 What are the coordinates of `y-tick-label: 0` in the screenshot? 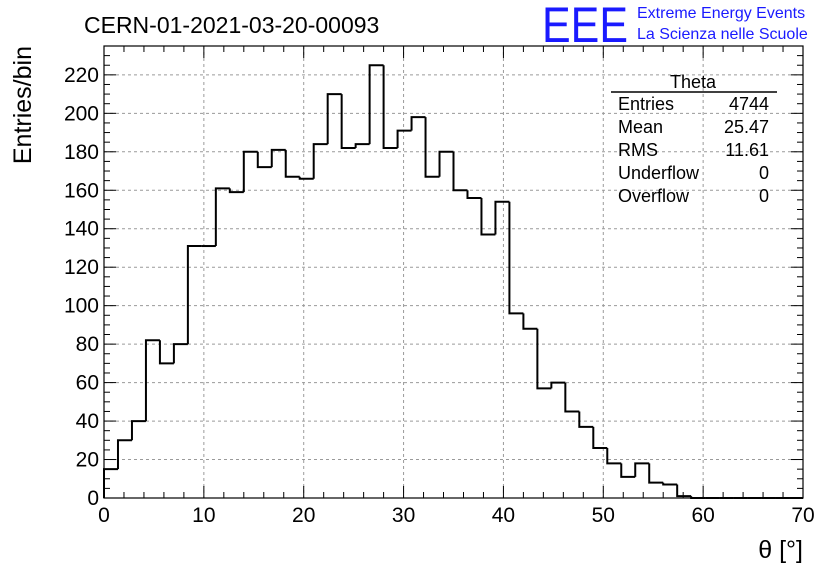 It's located at (93, 498).